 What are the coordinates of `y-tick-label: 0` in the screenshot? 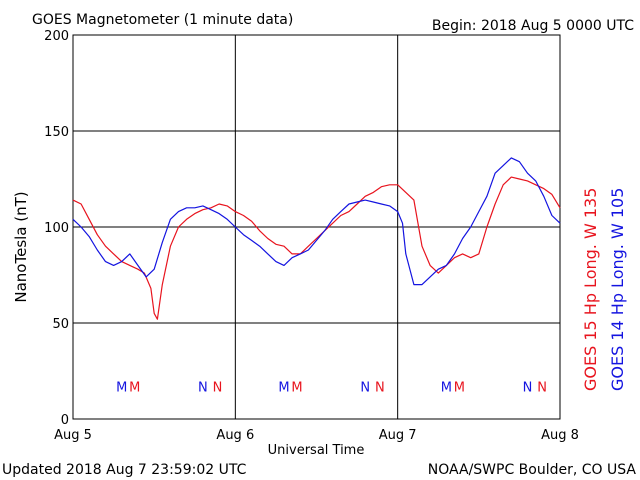 It's located at (65, 420).